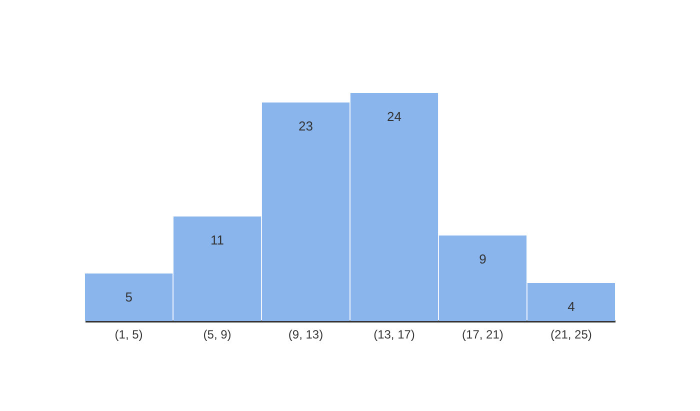  Describe the element at coordinates (394, 116) in the screenshot. I see `data-label: 24` at that location.